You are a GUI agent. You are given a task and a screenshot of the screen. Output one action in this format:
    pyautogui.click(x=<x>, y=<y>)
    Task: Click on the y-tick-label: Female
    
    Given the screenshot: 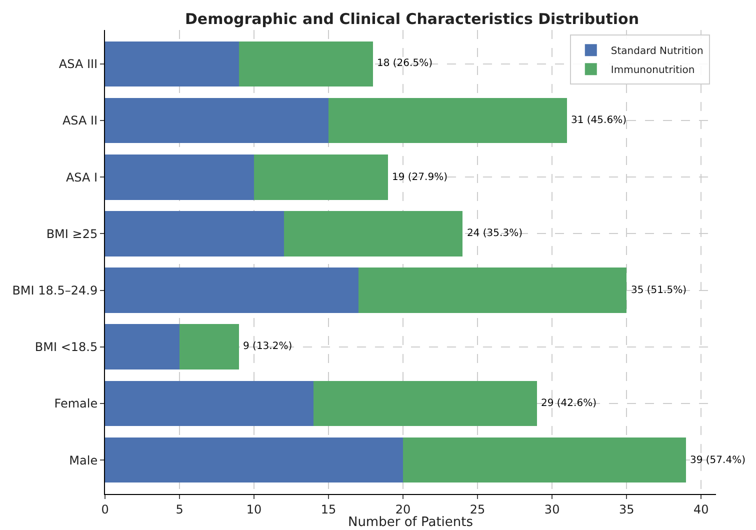 What is the action you would take?
    pyautogui.click(x=76, y=403)
    